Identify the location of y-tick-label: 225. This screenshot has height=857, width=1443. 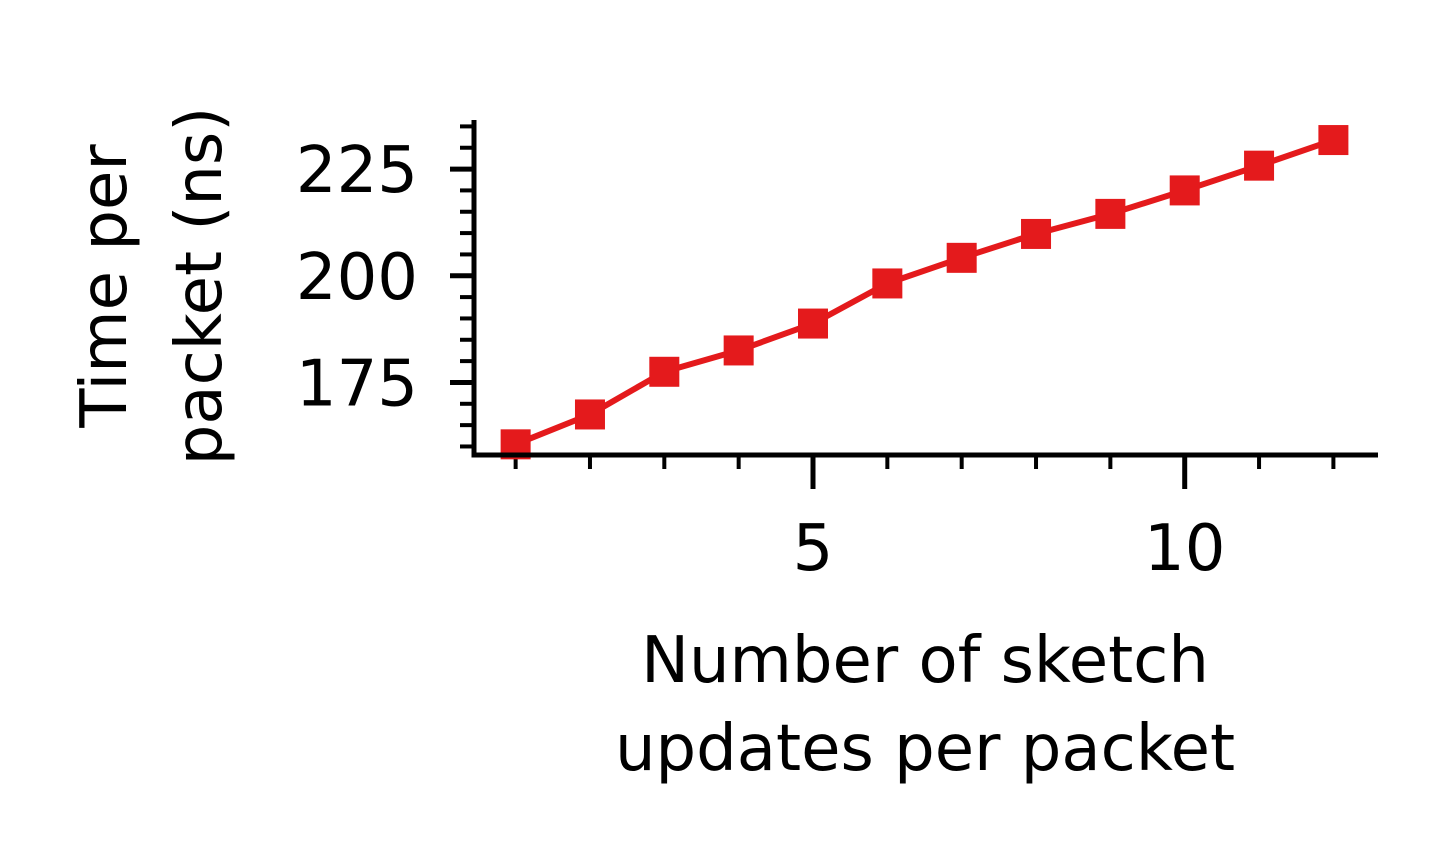
(357, 171).